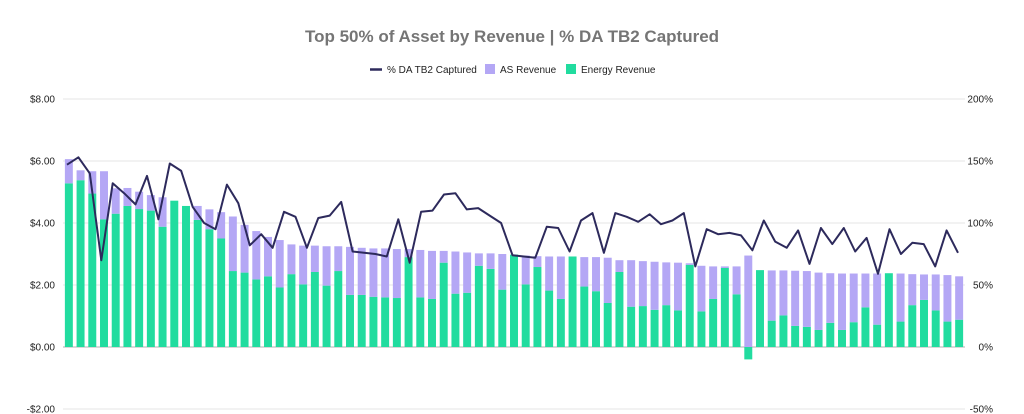 This screenshot has height=414, width=1024. I want to click on left-tick-label: $0.00, so click(42, 348).